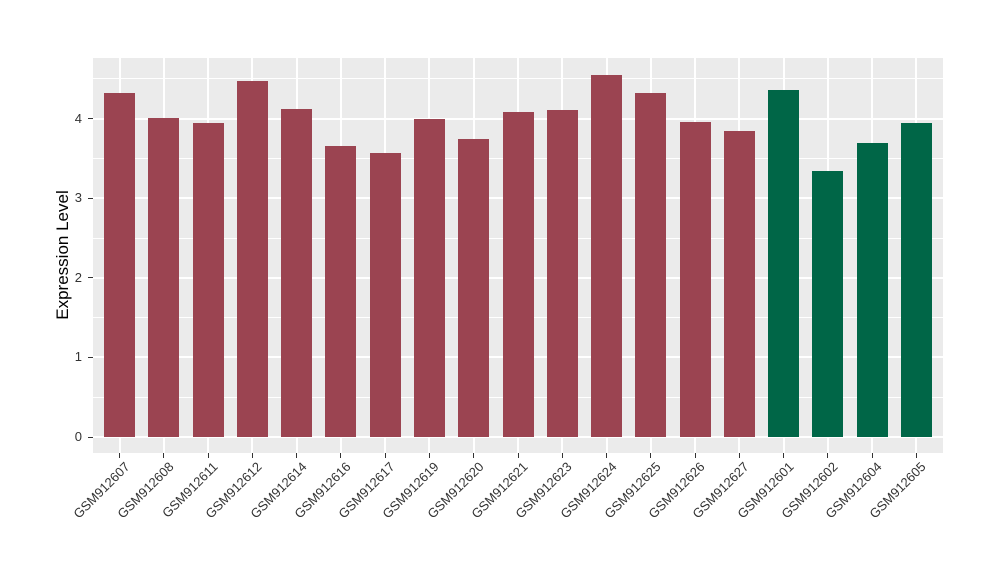  What do you see at coordinates (208, 280) in the screenshot?
I see `bar-GSM912611` at bounding box center [208, 280].